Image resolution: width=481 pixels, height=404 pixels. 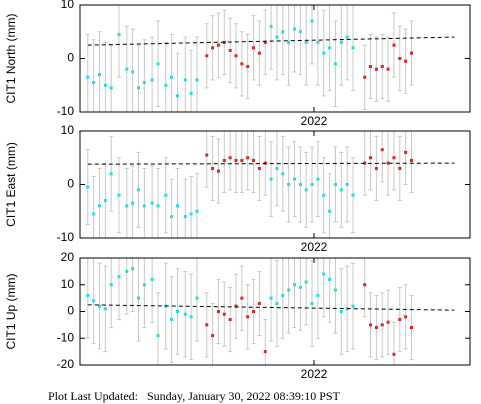 I want to click on y-tick-label: -10, so click(x=66, y=337).